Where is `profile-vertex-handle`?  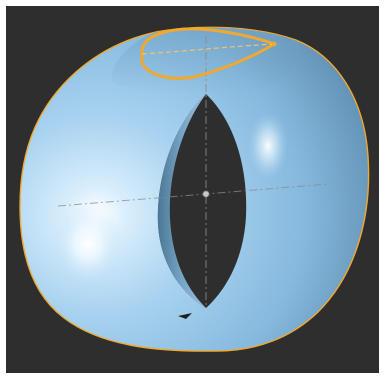 profile-vertex-handle is located at coordinates (274, 44).